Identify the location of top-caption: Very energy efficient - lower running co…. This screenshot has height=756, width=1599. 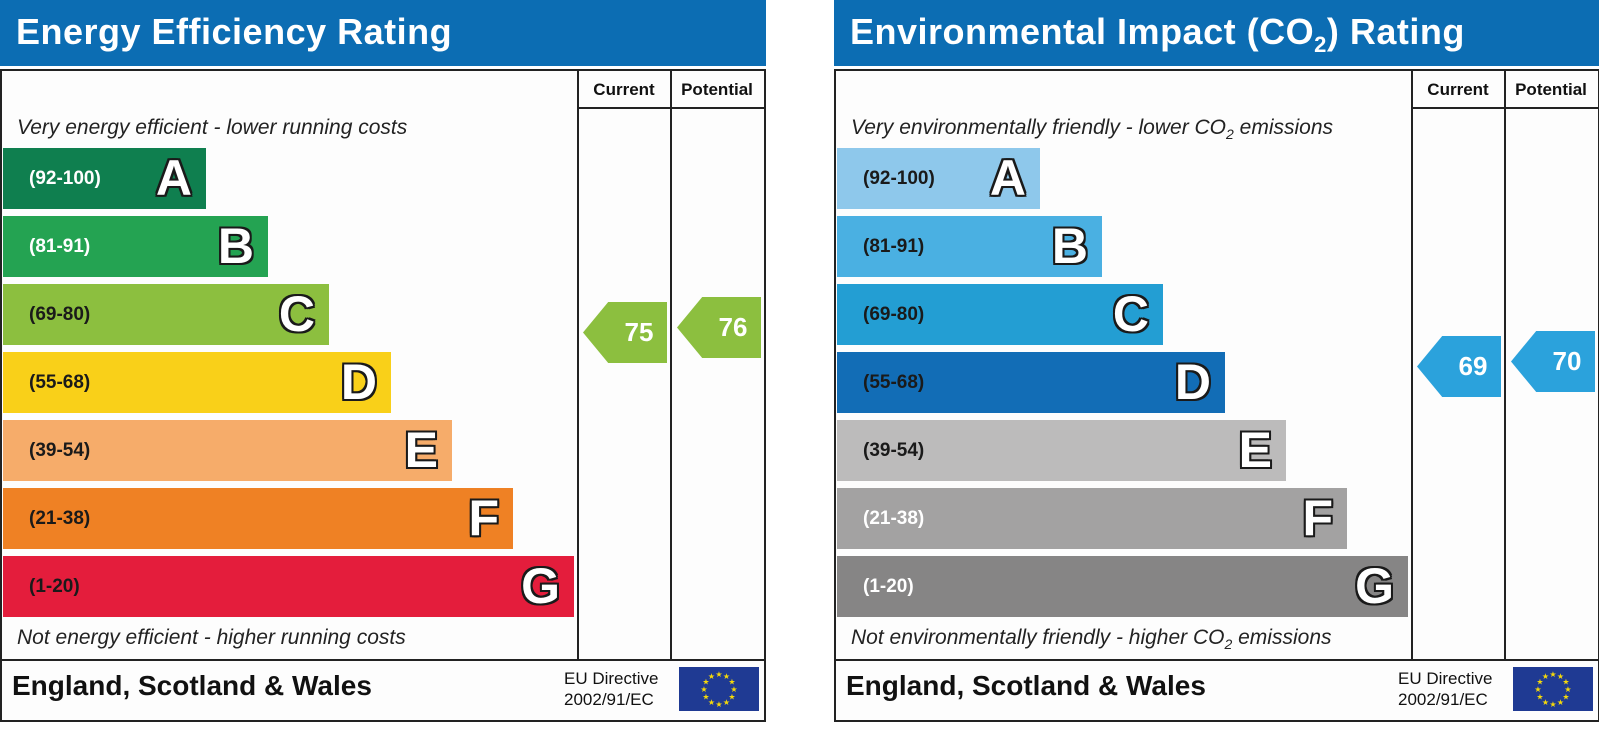
(212, 127).